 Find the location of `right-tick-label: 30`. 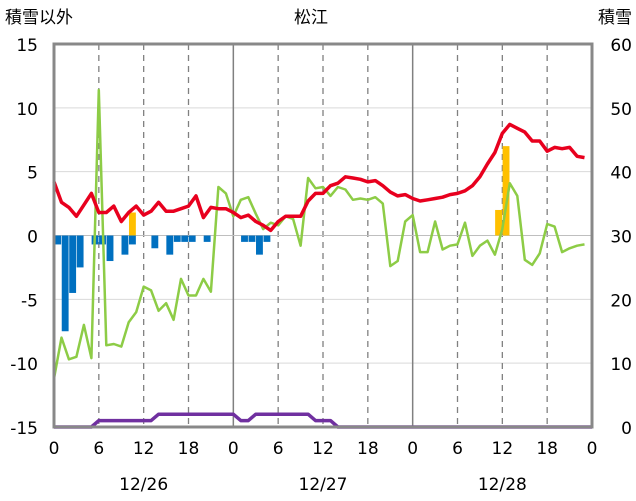

right-tick-label: 30 is located at coordinates (621, 238).